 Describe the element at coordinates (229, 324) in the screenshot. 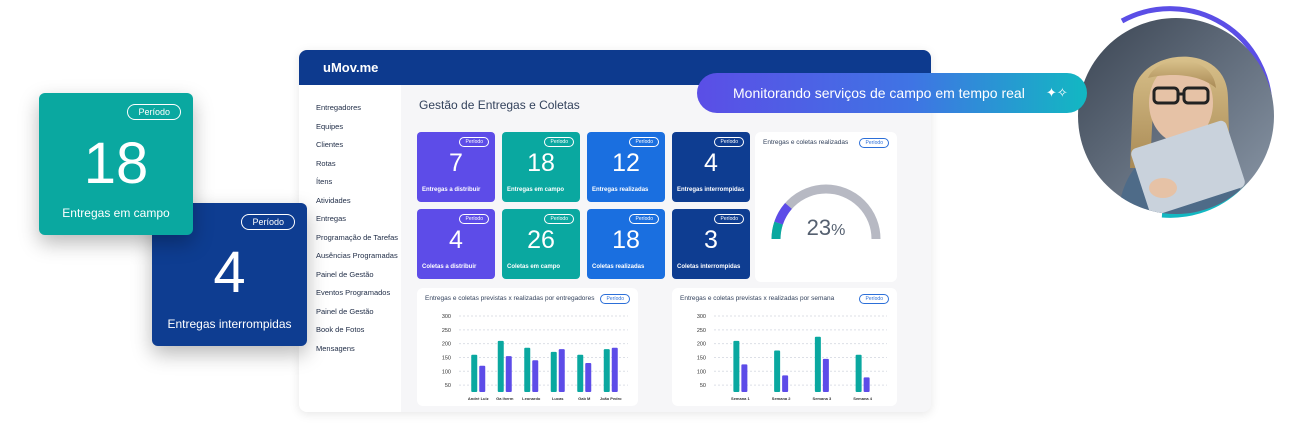

I see `card-label: Entregas interrompidas` at that location.